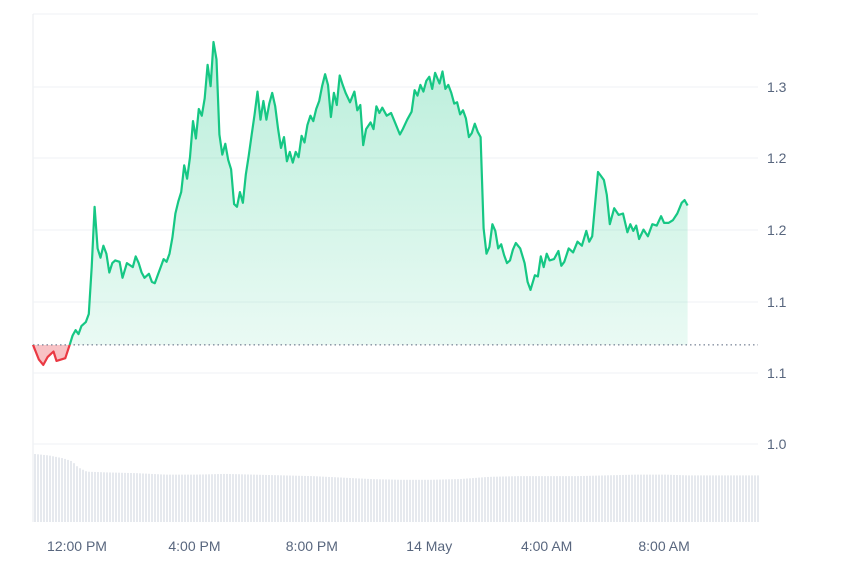 The image size is (850, 567). What do you see at coordinates (777, 265) in the screenshot?
I see `y-axis-labels: 1.3 1.2 1.2 1.1 1.1 1.0` at bounding box center [777, 265].